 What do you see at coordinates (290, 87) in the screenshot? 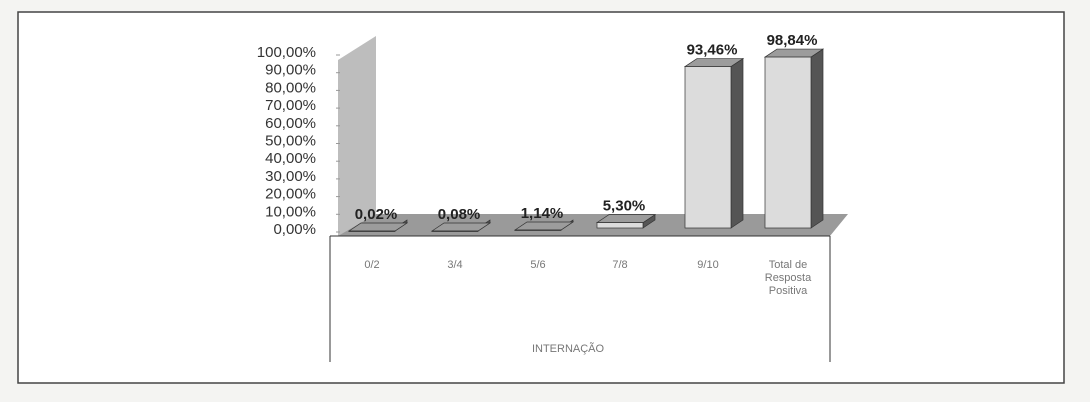
I see `y-tick-label: 80,00%` at bounding box center [290, 87].